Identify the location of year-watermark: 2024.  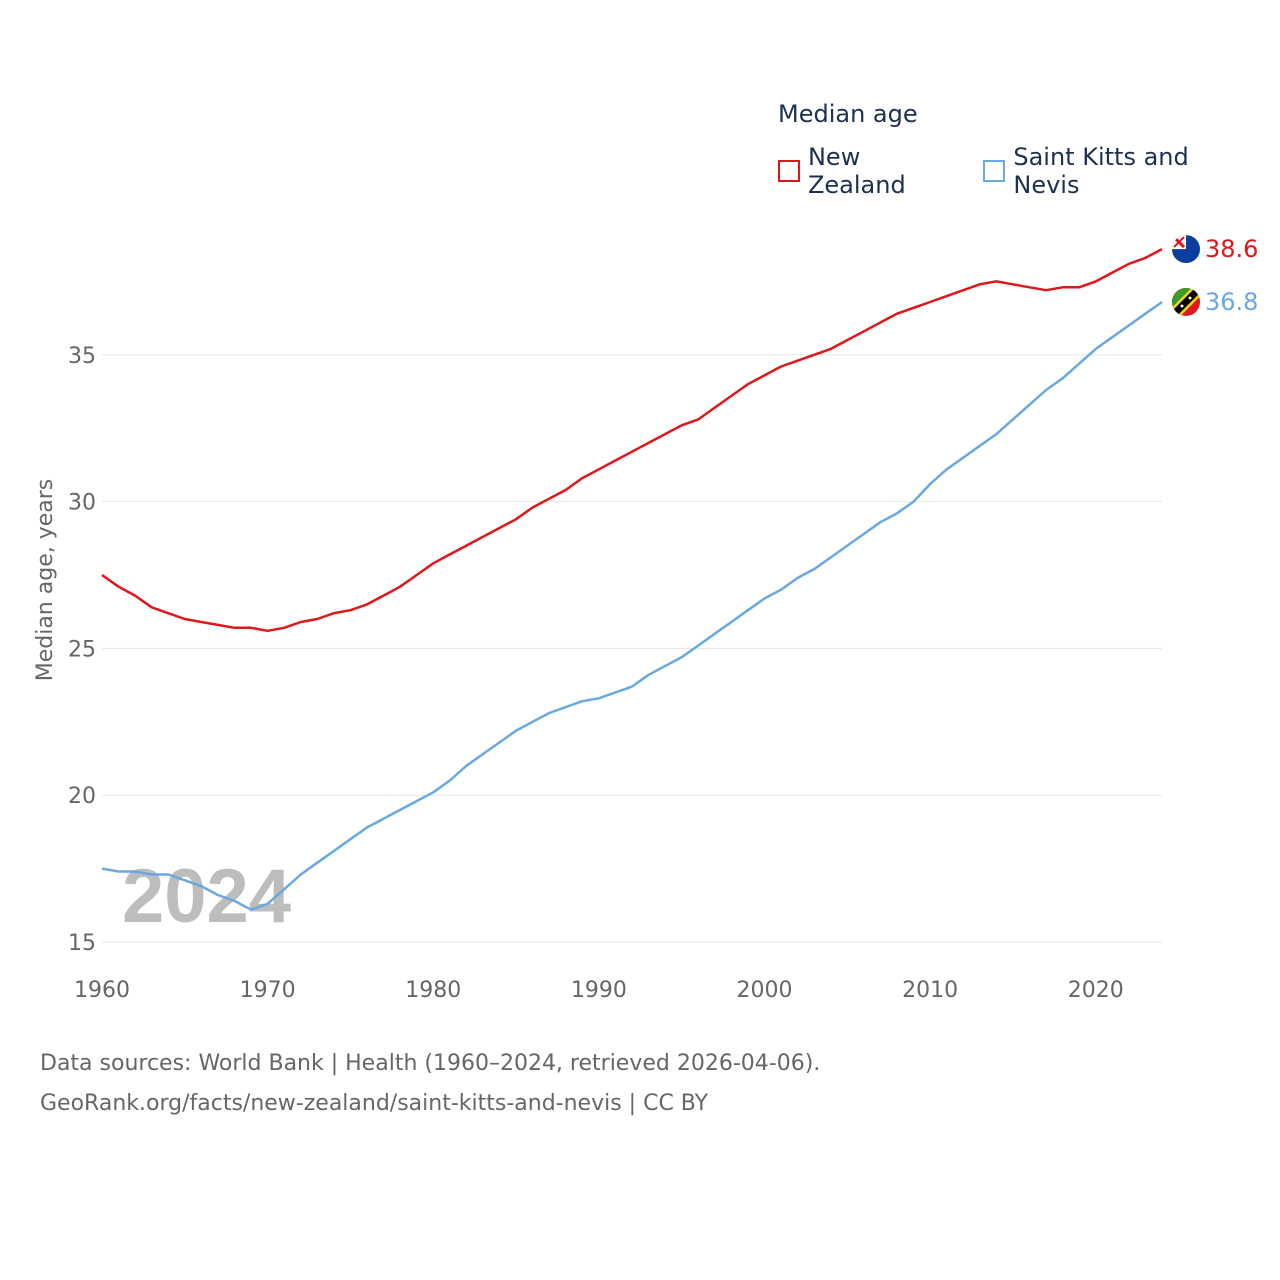
(206, 896).